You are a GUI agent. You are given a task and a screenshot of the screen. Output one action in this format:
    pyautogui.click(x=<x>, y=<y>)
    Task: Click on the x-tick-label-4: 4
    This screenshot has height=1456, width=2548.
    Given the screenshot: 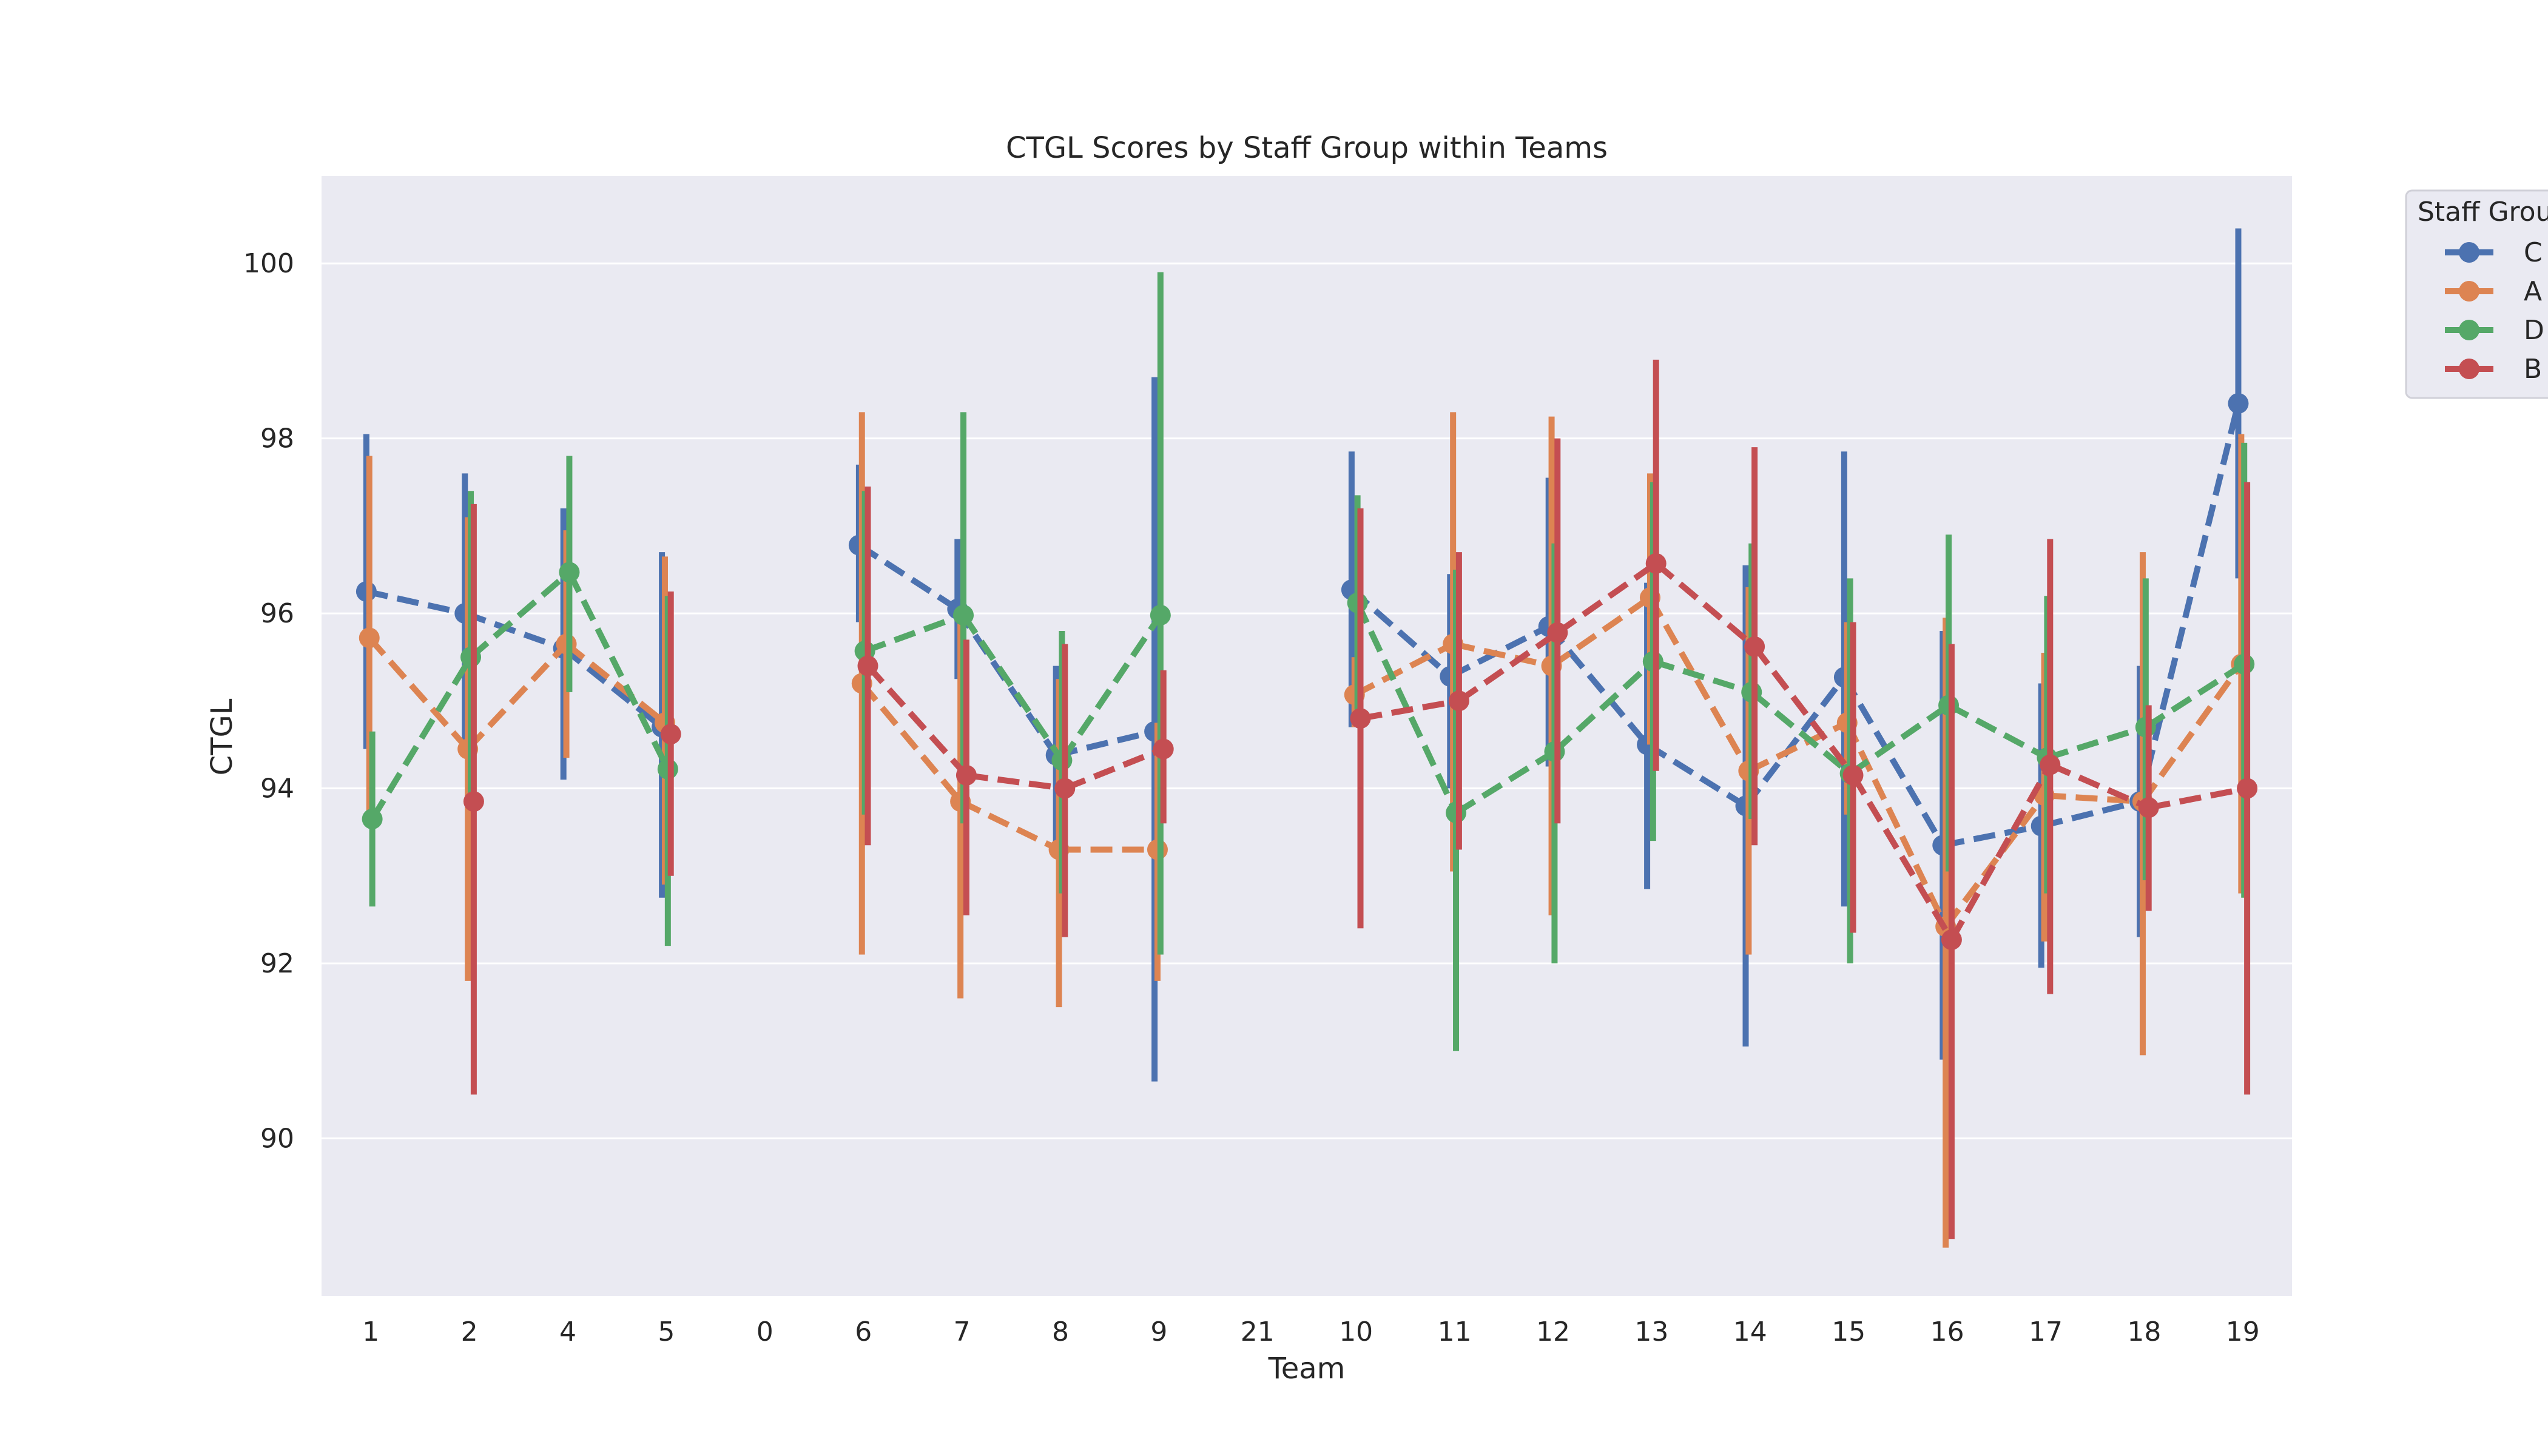 What is the action you would take?
    pyautogui.click(x=567, y=1331)
    